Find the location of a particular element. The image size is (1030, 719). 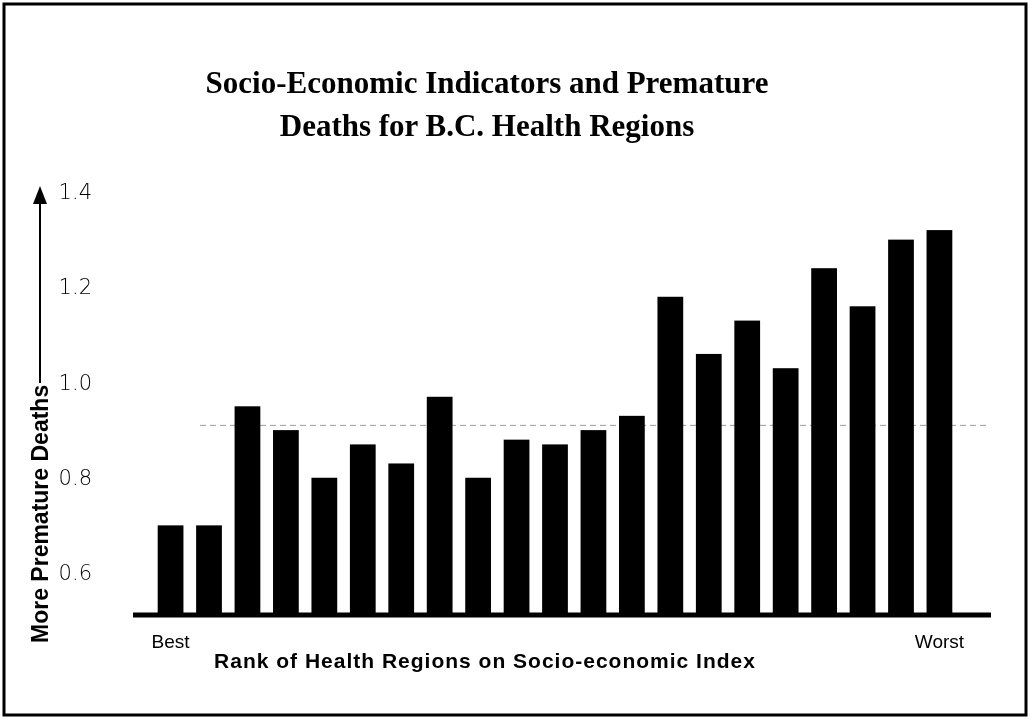

chart-title: Socio-Economic Indicators and Premature Deaths for B.C. Health Regions is located at coordinates (487, 104).